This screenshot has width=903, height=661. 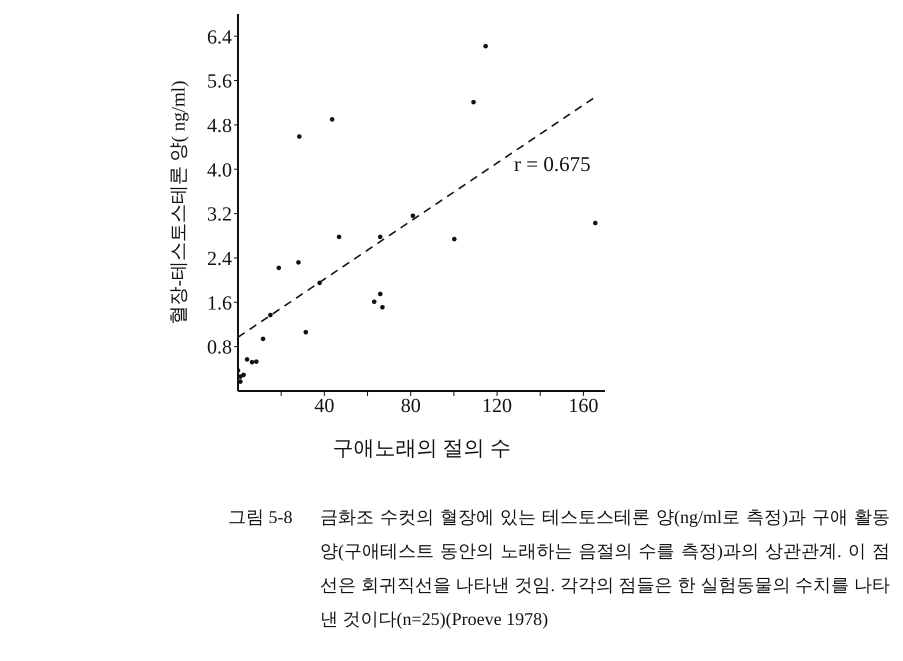 I want to click on y-axis-title: 혈장-테스토스테론 양( ng/ml), so click(x=179, y=202).